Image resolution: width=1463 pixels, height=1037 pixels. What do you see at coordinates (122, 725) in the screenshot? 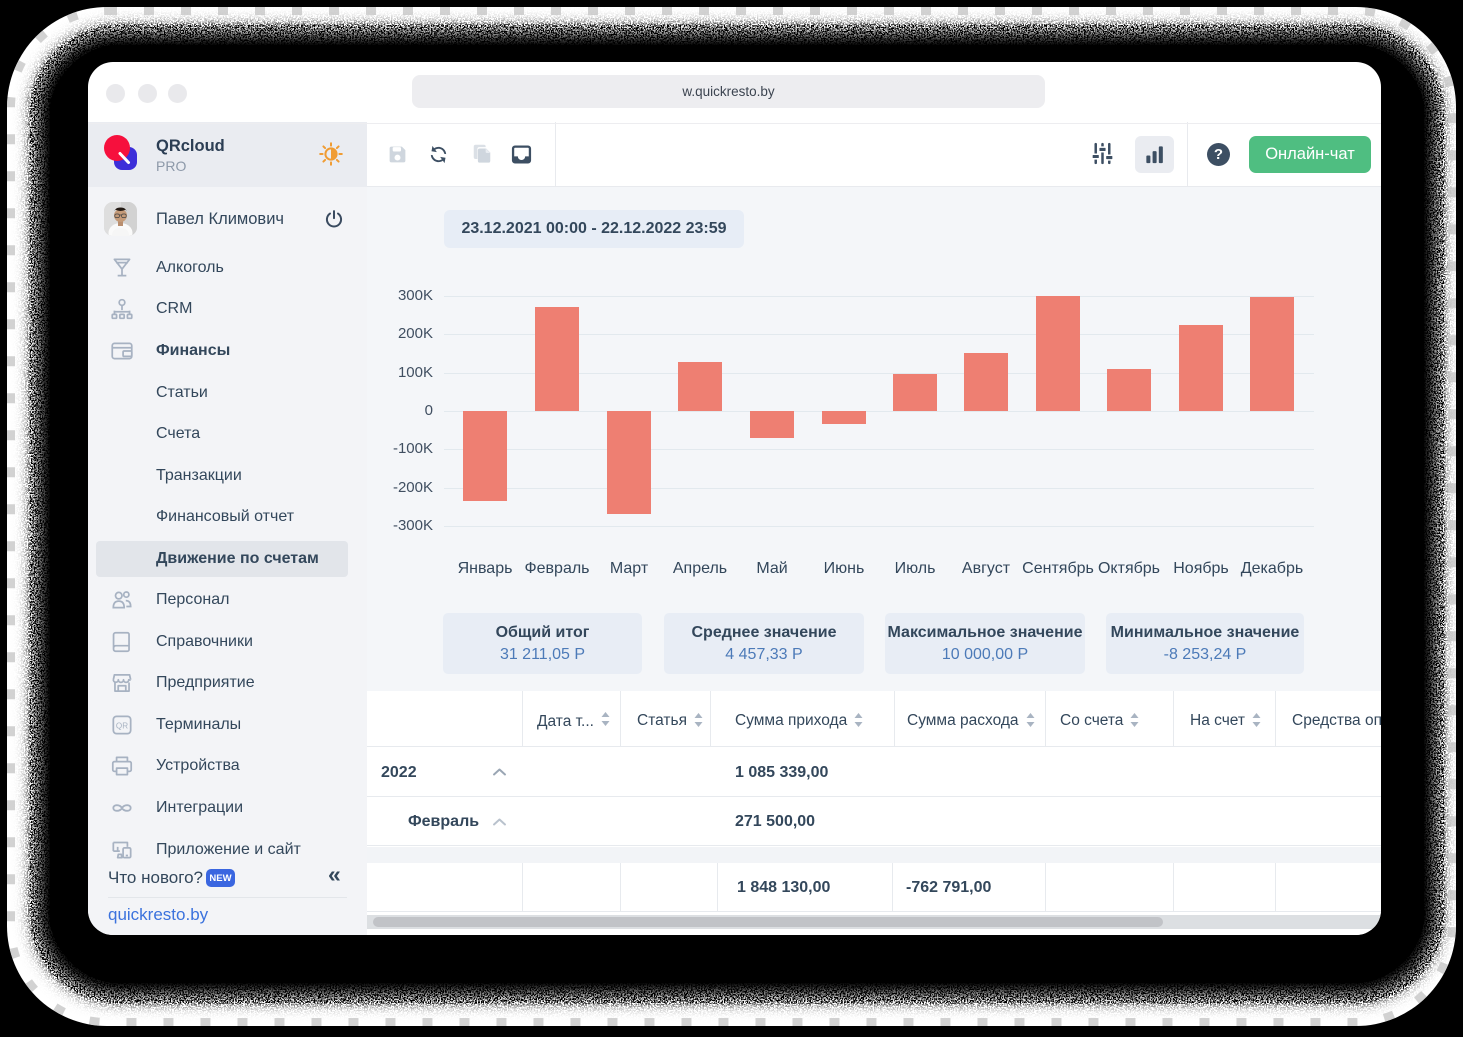
I see `svg-text: QR` at bounding box center [122, 725].